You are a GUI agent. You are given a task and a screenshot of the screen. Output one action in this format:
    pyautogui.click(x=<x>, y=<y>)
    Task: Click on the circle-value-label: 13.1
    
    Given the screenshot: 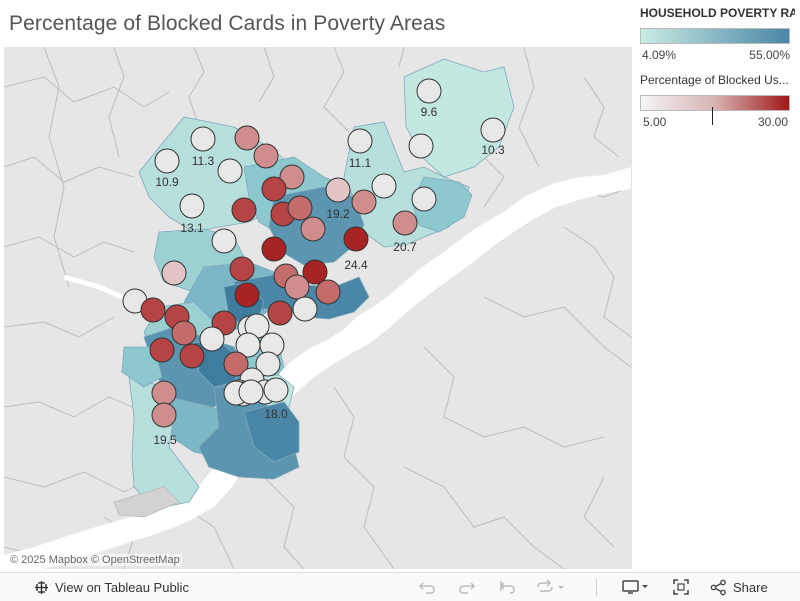 What is the action you would take?
    pyautogui.click(x=192, y=228)
    